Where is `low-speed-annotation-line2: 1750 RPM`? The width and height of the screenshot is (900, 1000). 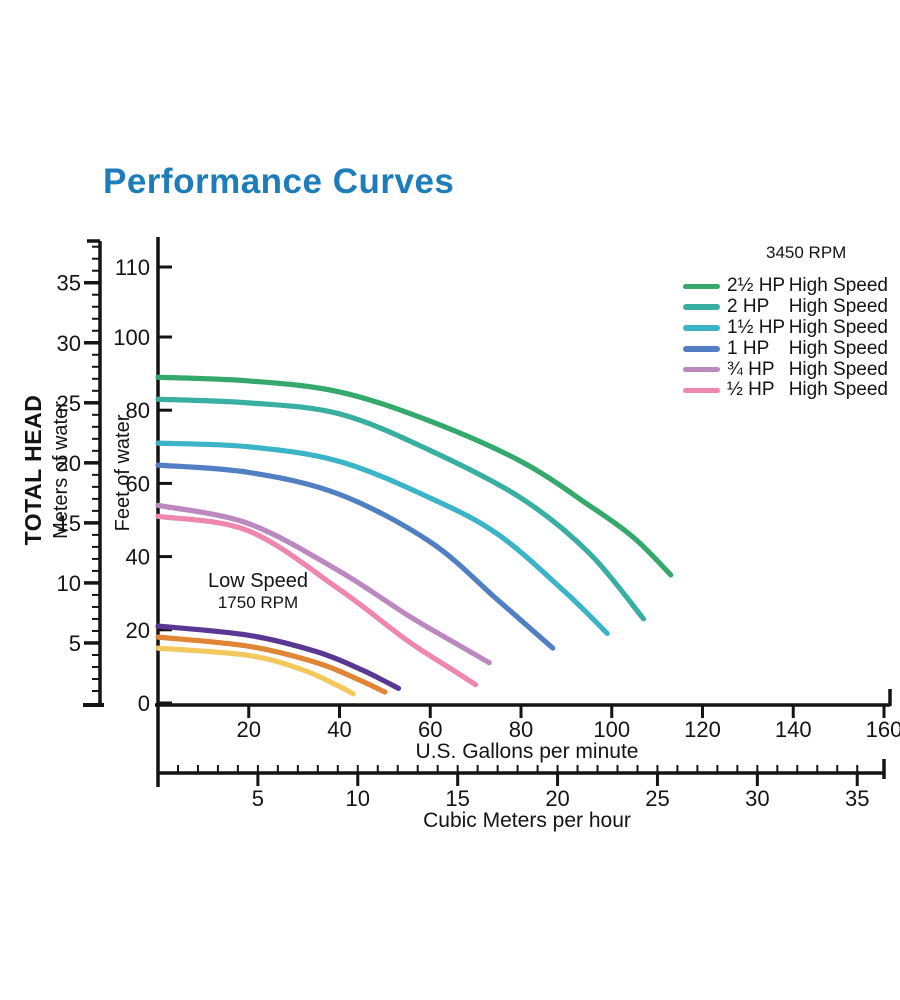 low-speed-annotation-line2: 1750 RPM is located at coordinates (258, 602).